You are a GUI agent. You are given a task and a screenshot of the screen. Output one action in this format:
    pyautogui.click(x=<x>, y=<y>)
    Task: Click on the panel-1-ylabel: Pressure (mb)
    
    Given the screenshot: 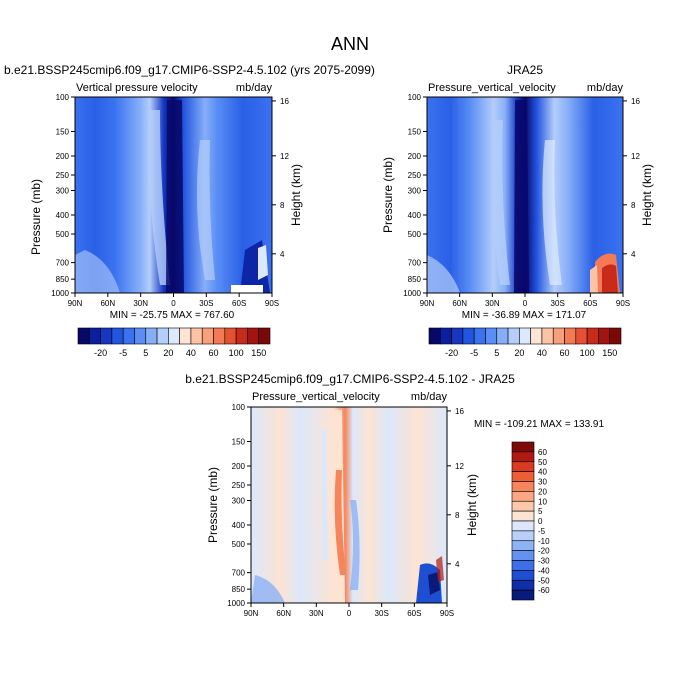 What is the action you would take?
    pyautogui.click(x=36, y=217)
    